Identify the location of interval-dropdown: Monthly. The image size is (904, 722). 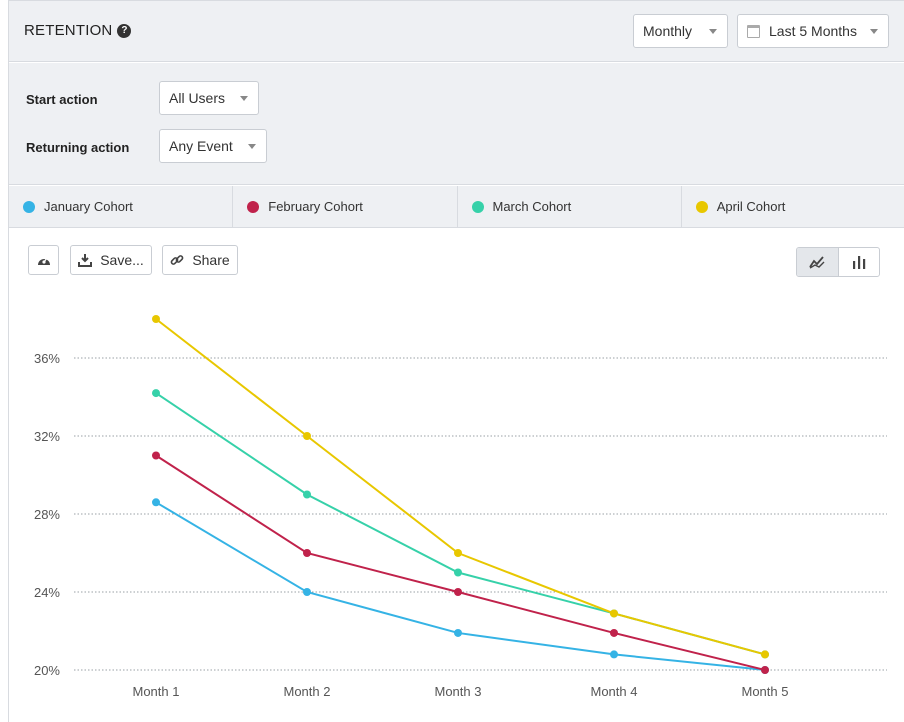
(680, 31).